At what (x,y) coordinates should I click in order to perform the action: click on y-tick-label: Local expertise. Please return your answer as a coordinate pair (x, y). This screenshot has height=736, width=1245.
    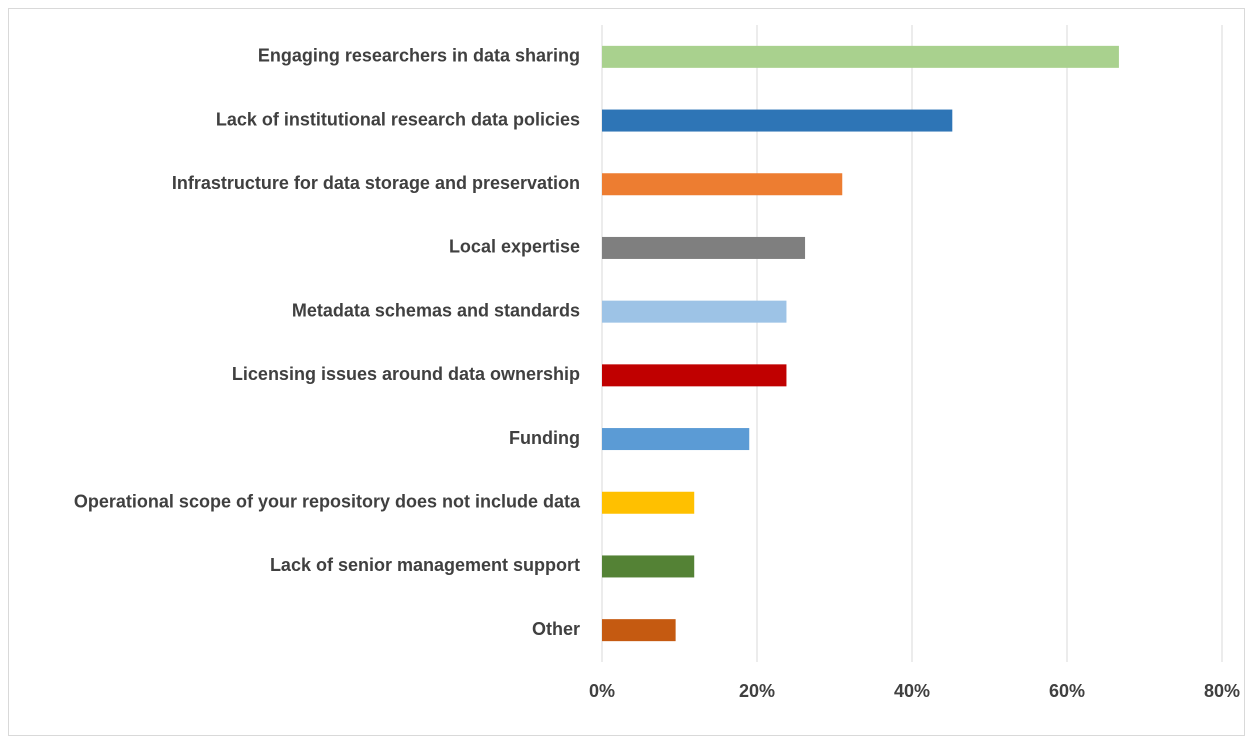
    Looking at the image, I should click on (514, 247).